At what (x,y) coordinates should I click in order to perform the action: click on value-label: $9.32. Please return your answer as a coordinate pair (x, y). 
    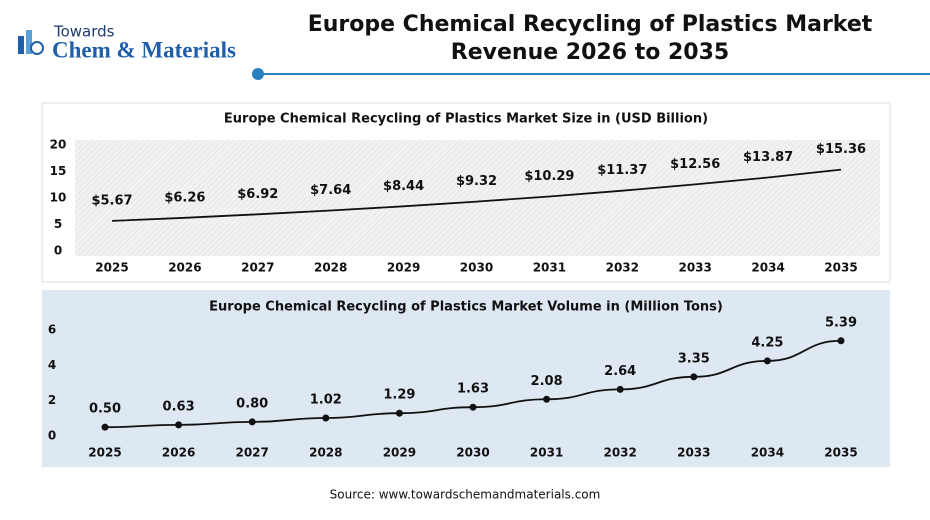
    Looking at the image, I should click on (476, 181).